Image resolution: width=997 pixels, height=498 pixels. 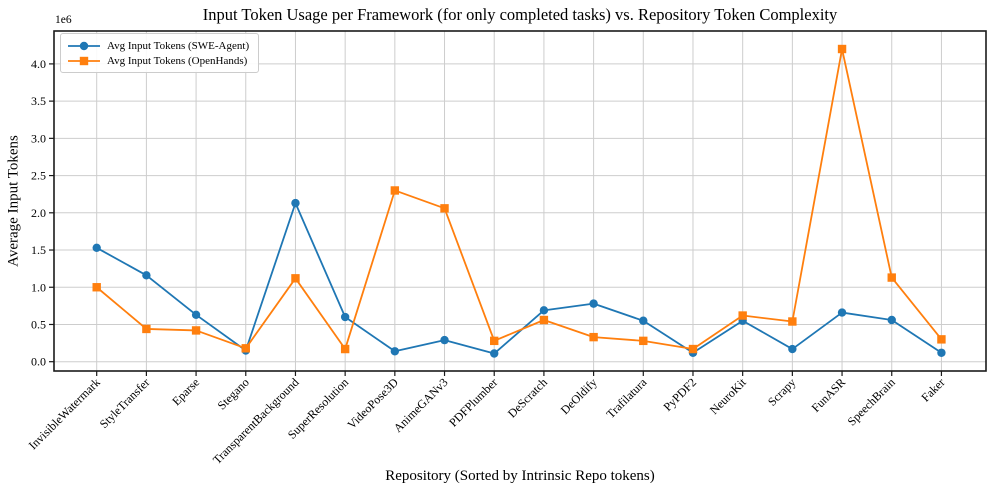 I want to click on y-tick-label: 0.5, so click(x=38, y=324).